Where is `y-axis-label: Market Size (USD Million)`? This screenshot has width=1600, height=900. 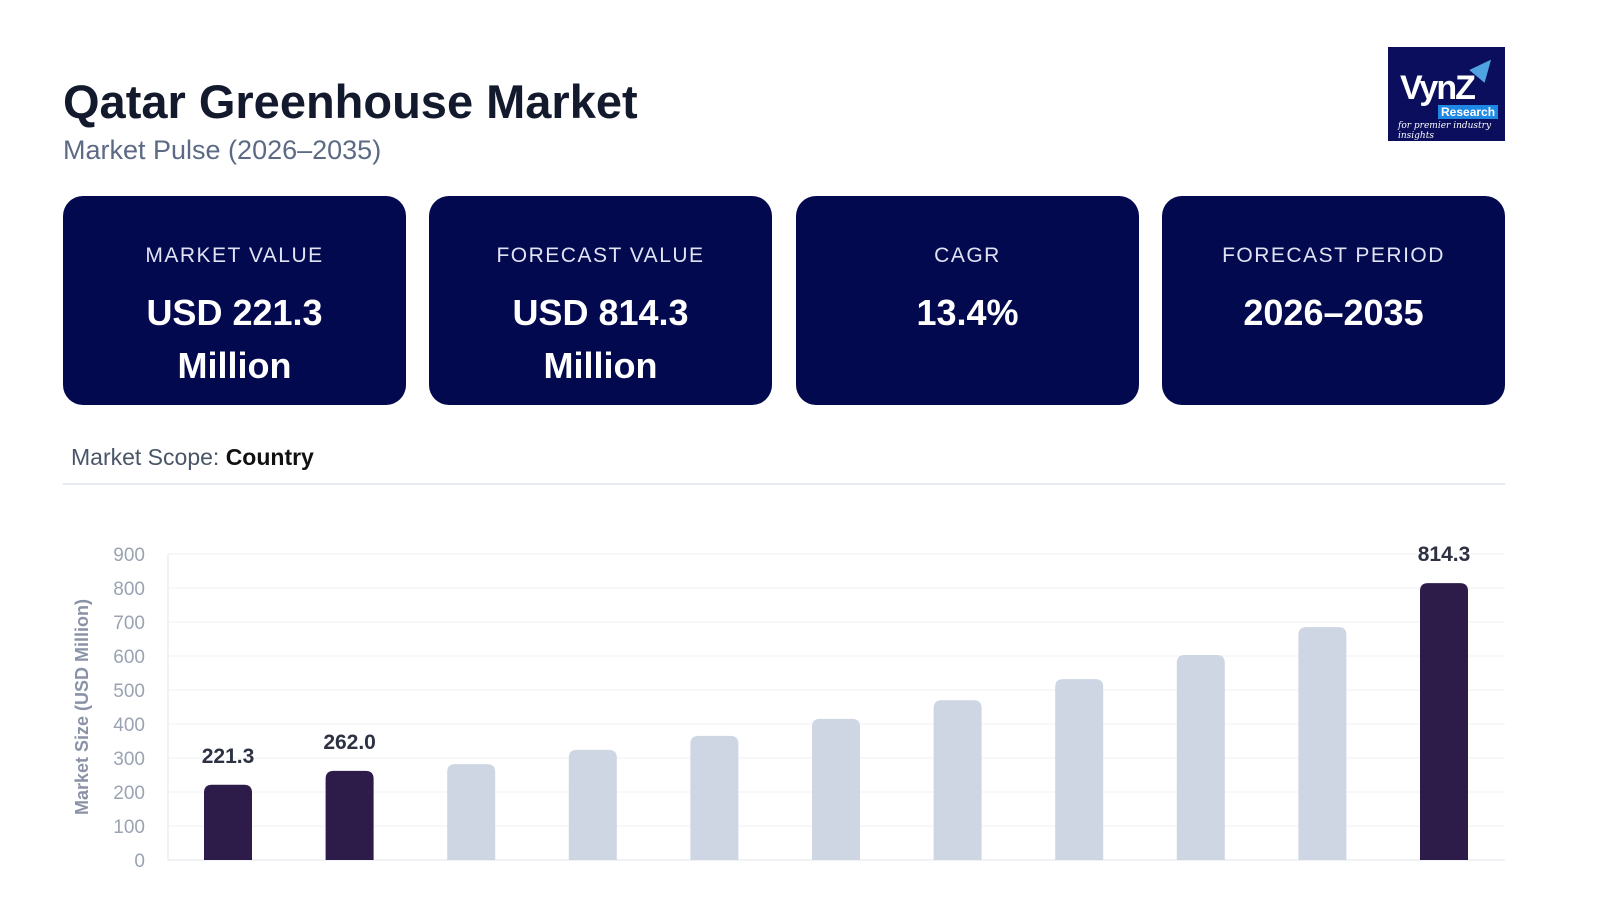
y-axis-label: Market Size (USD Million) is located at coordinates (82, 707).